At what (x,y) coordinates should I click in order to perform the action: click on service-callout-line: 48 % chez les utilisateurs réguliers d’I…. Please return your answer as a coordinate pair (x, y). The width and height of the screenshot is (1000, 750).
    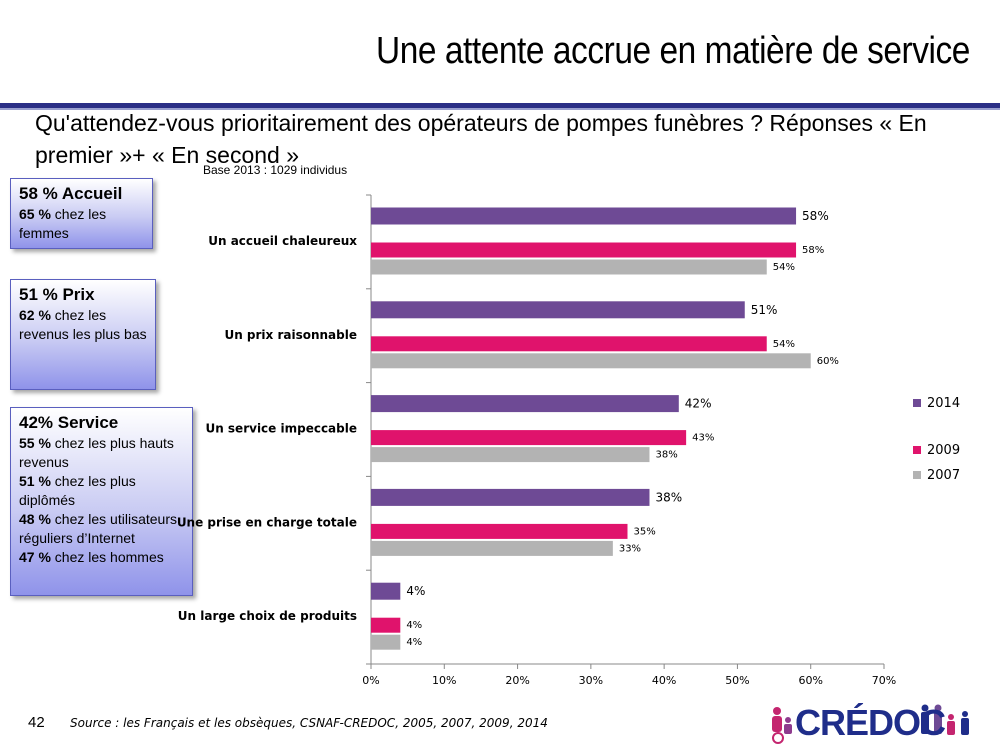
    Looking at the image, I should click on (98, 528).